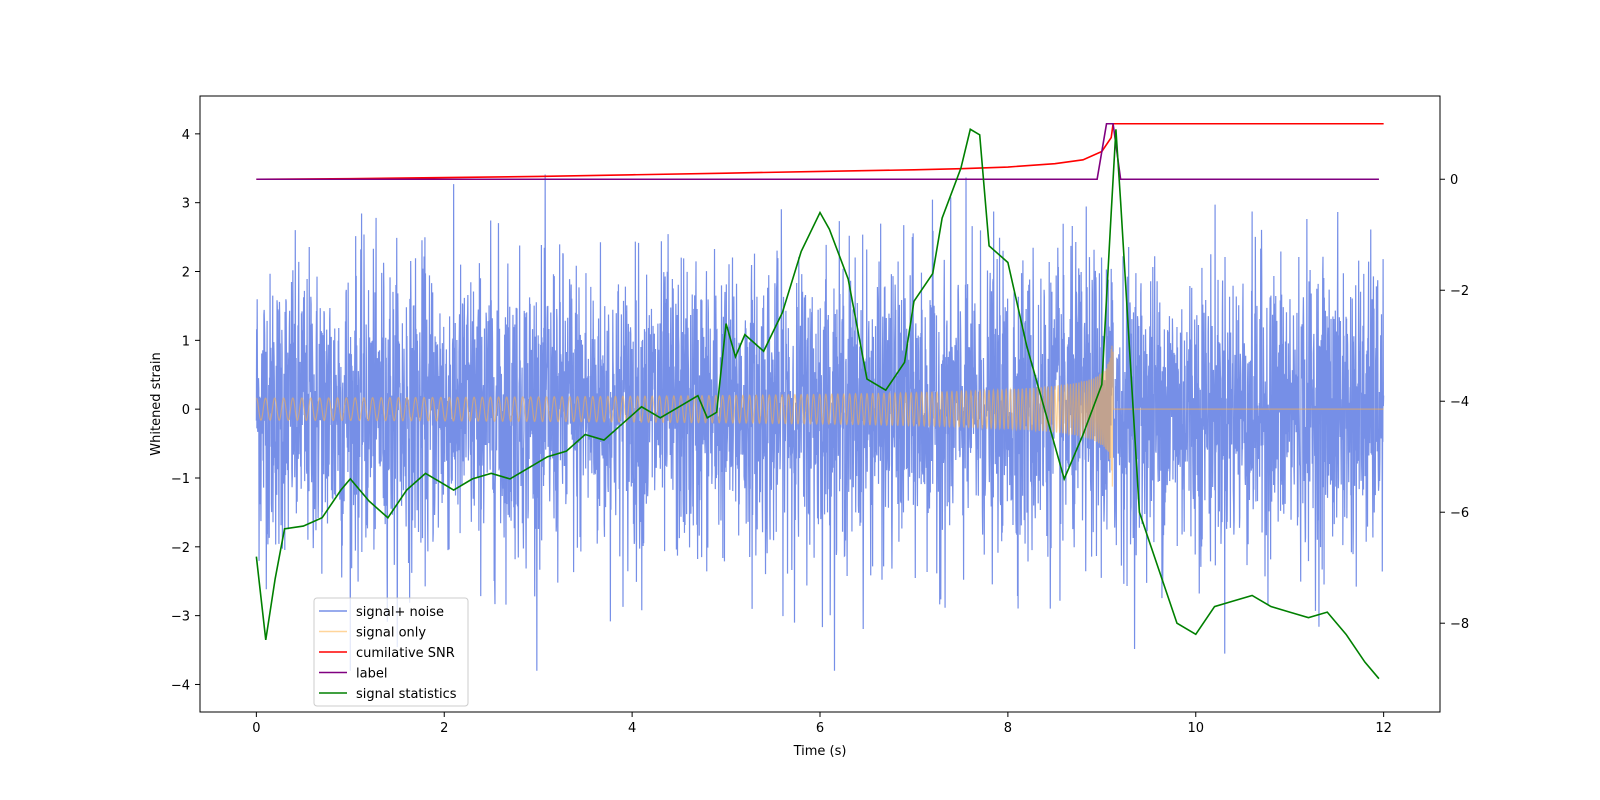 This screenshot has width=1600, height=800. Describe the element at coordinates (180, 479) in the screenshot. I see `y-tick-label: −1` at that location.